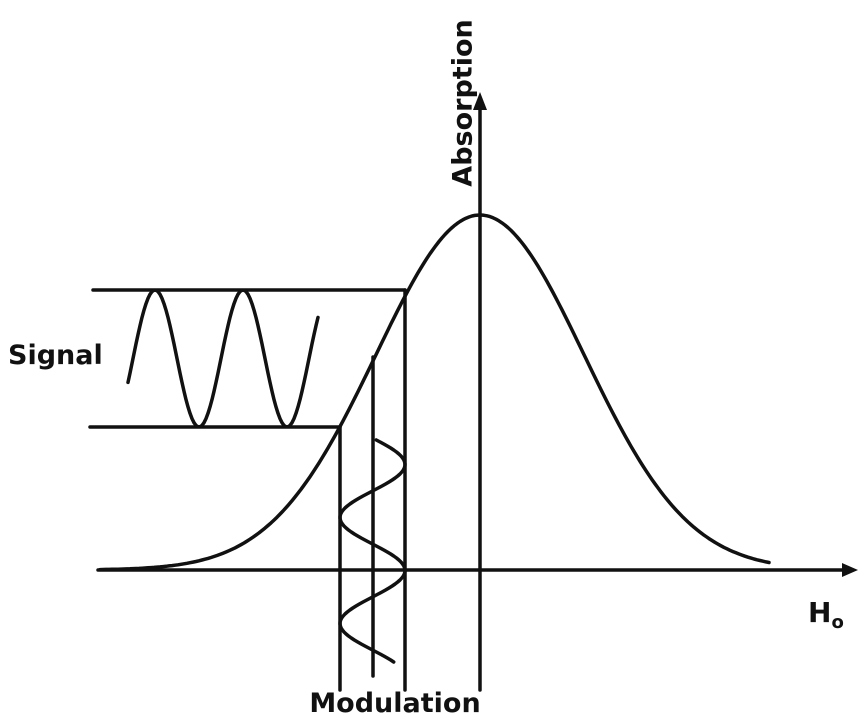  I want to click on modulation-wave, so click(372, 551).